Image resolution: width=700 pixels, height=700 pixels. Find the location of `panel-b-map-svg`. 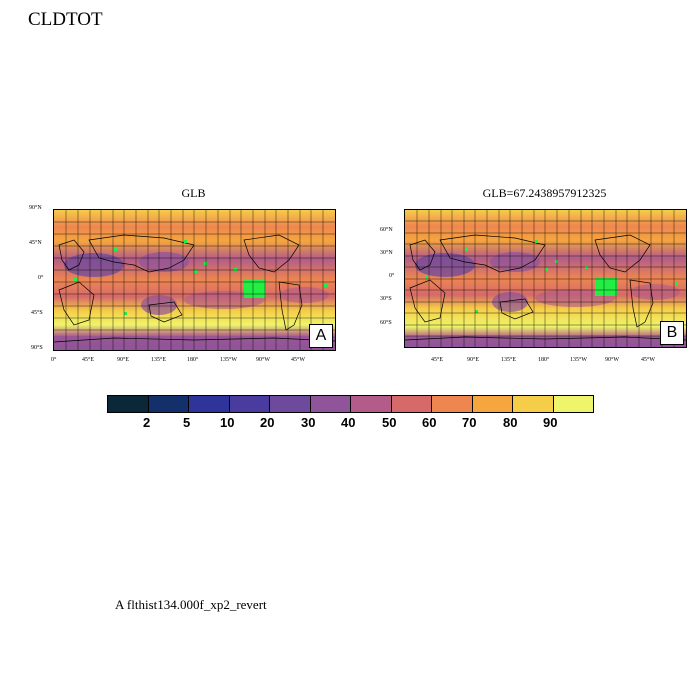

panel-b-map-svg is located at coordinates (545, 278).